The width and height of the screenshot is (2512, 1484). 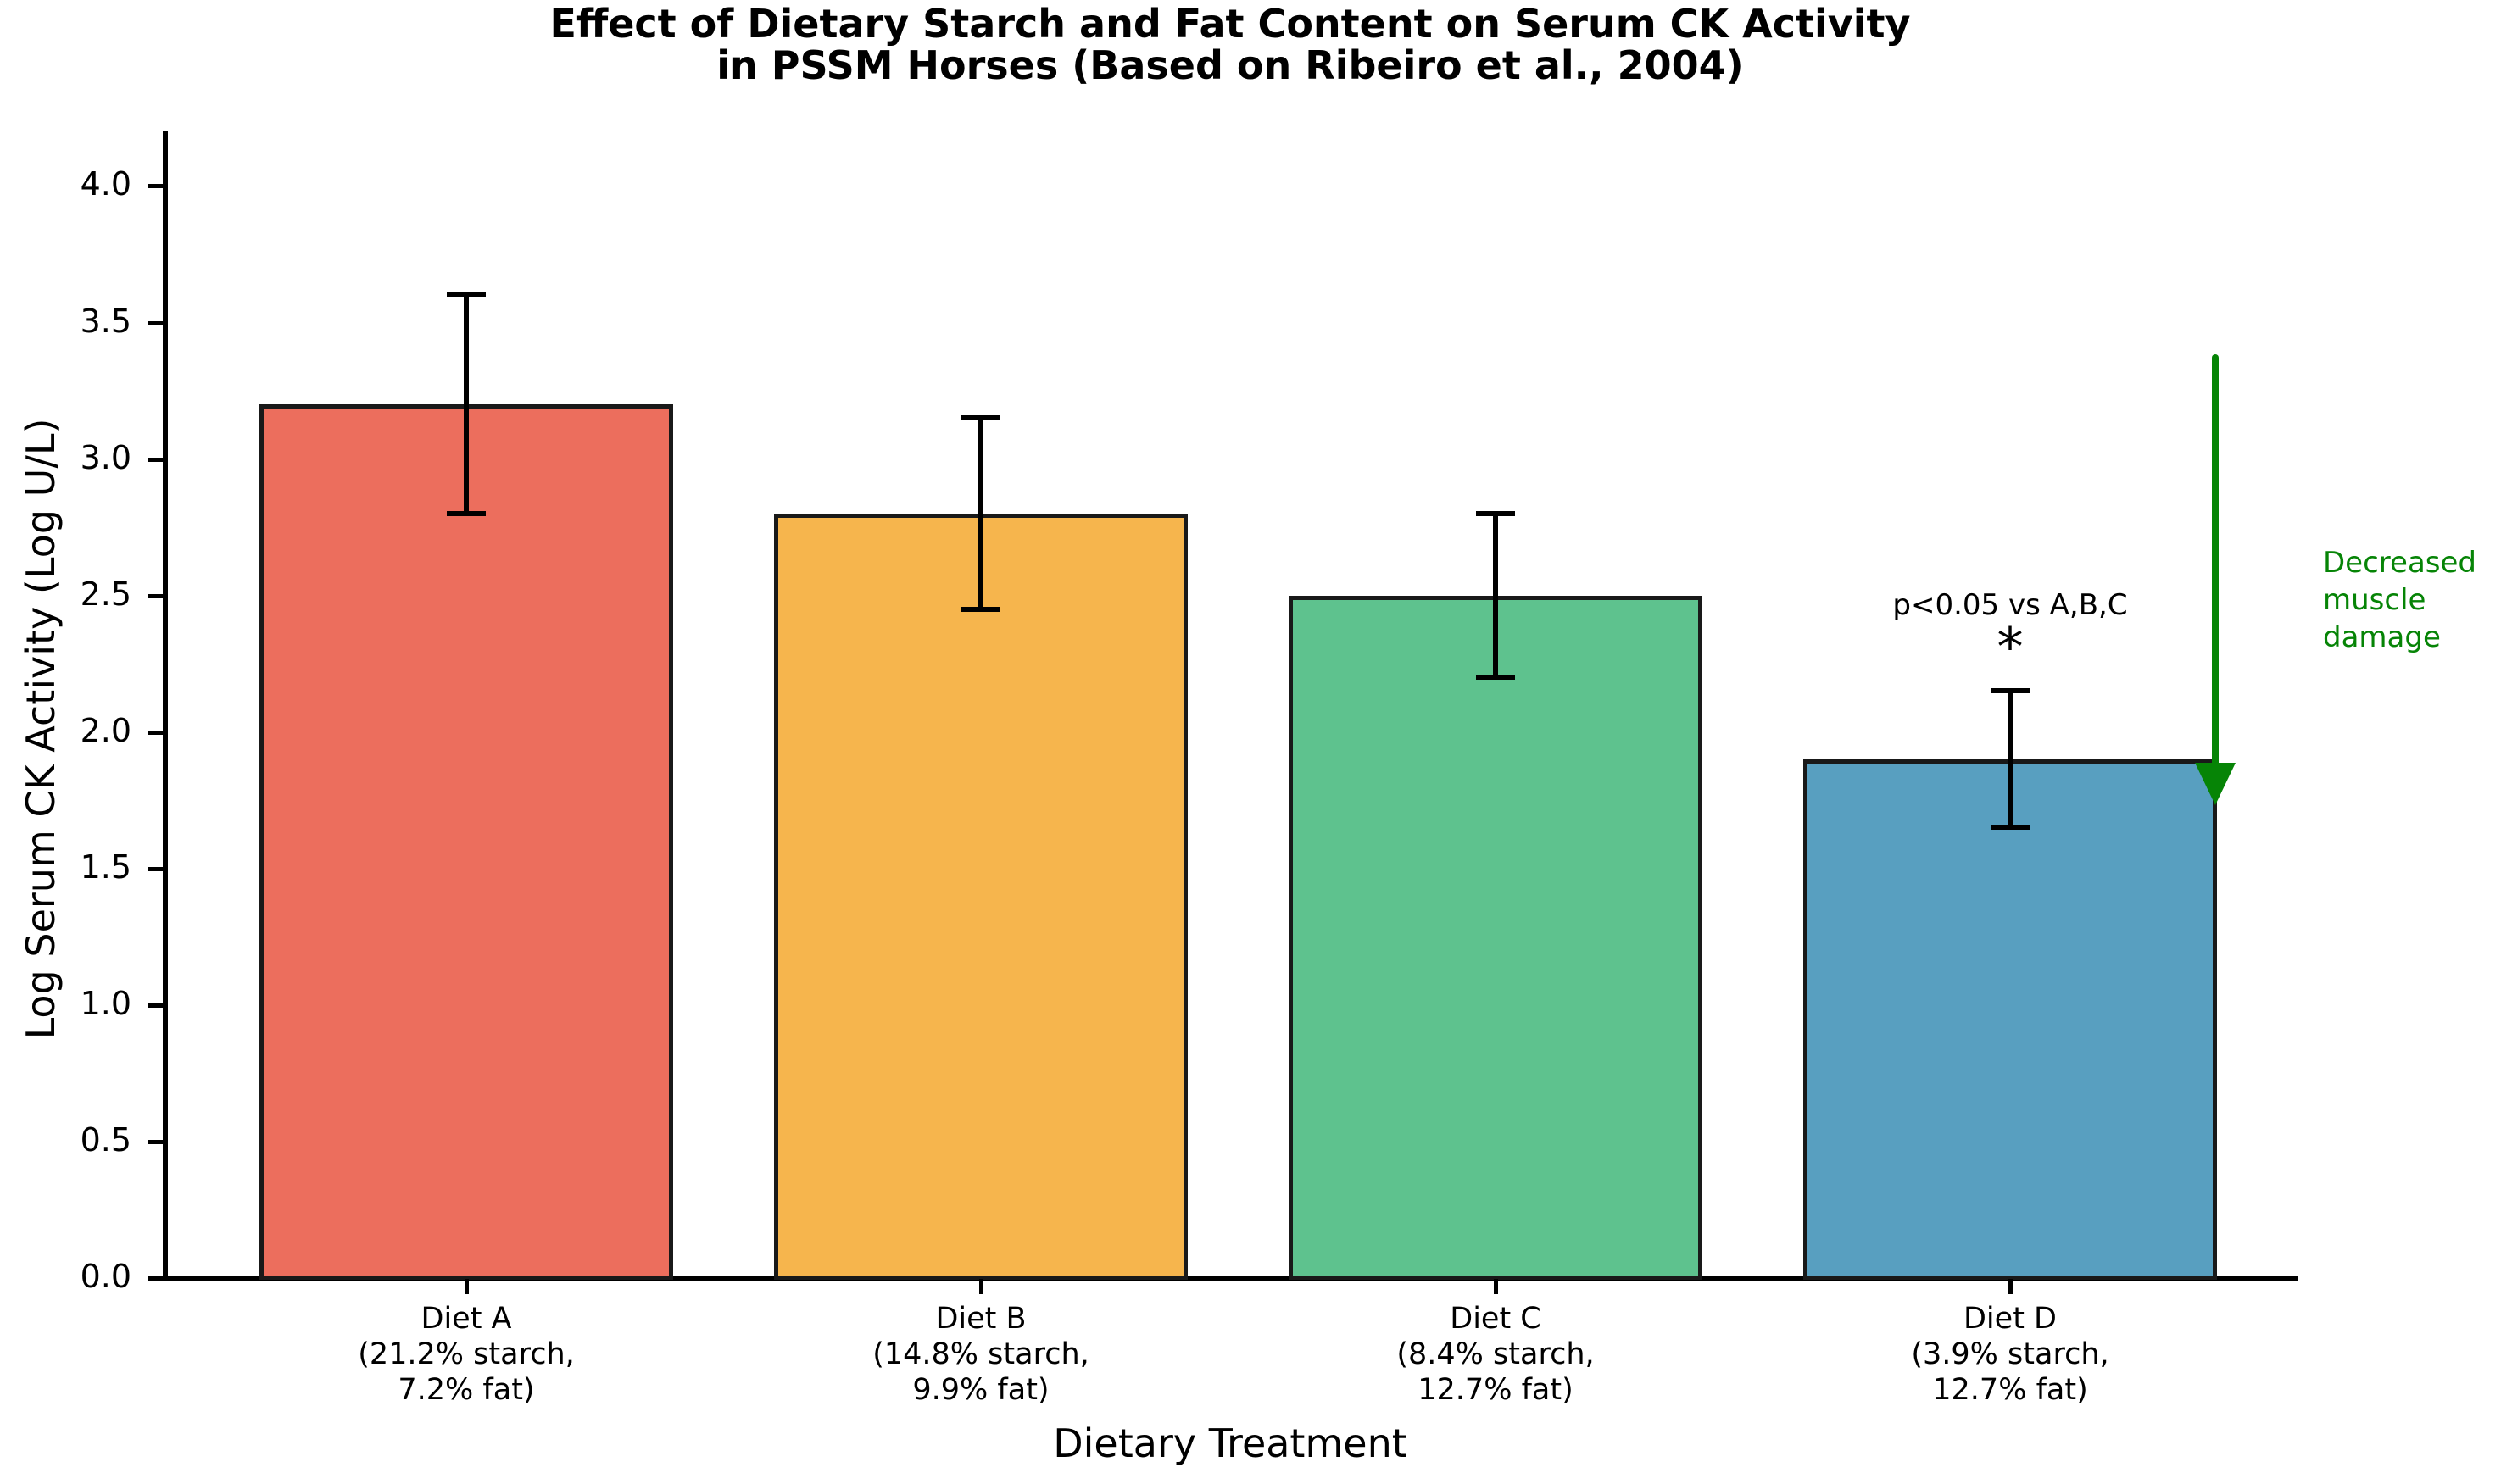 What do you see at coordinates (2010, 647) in the screenshot?
I see `significance-asterisk: *` at bounding box center [2010, 647].